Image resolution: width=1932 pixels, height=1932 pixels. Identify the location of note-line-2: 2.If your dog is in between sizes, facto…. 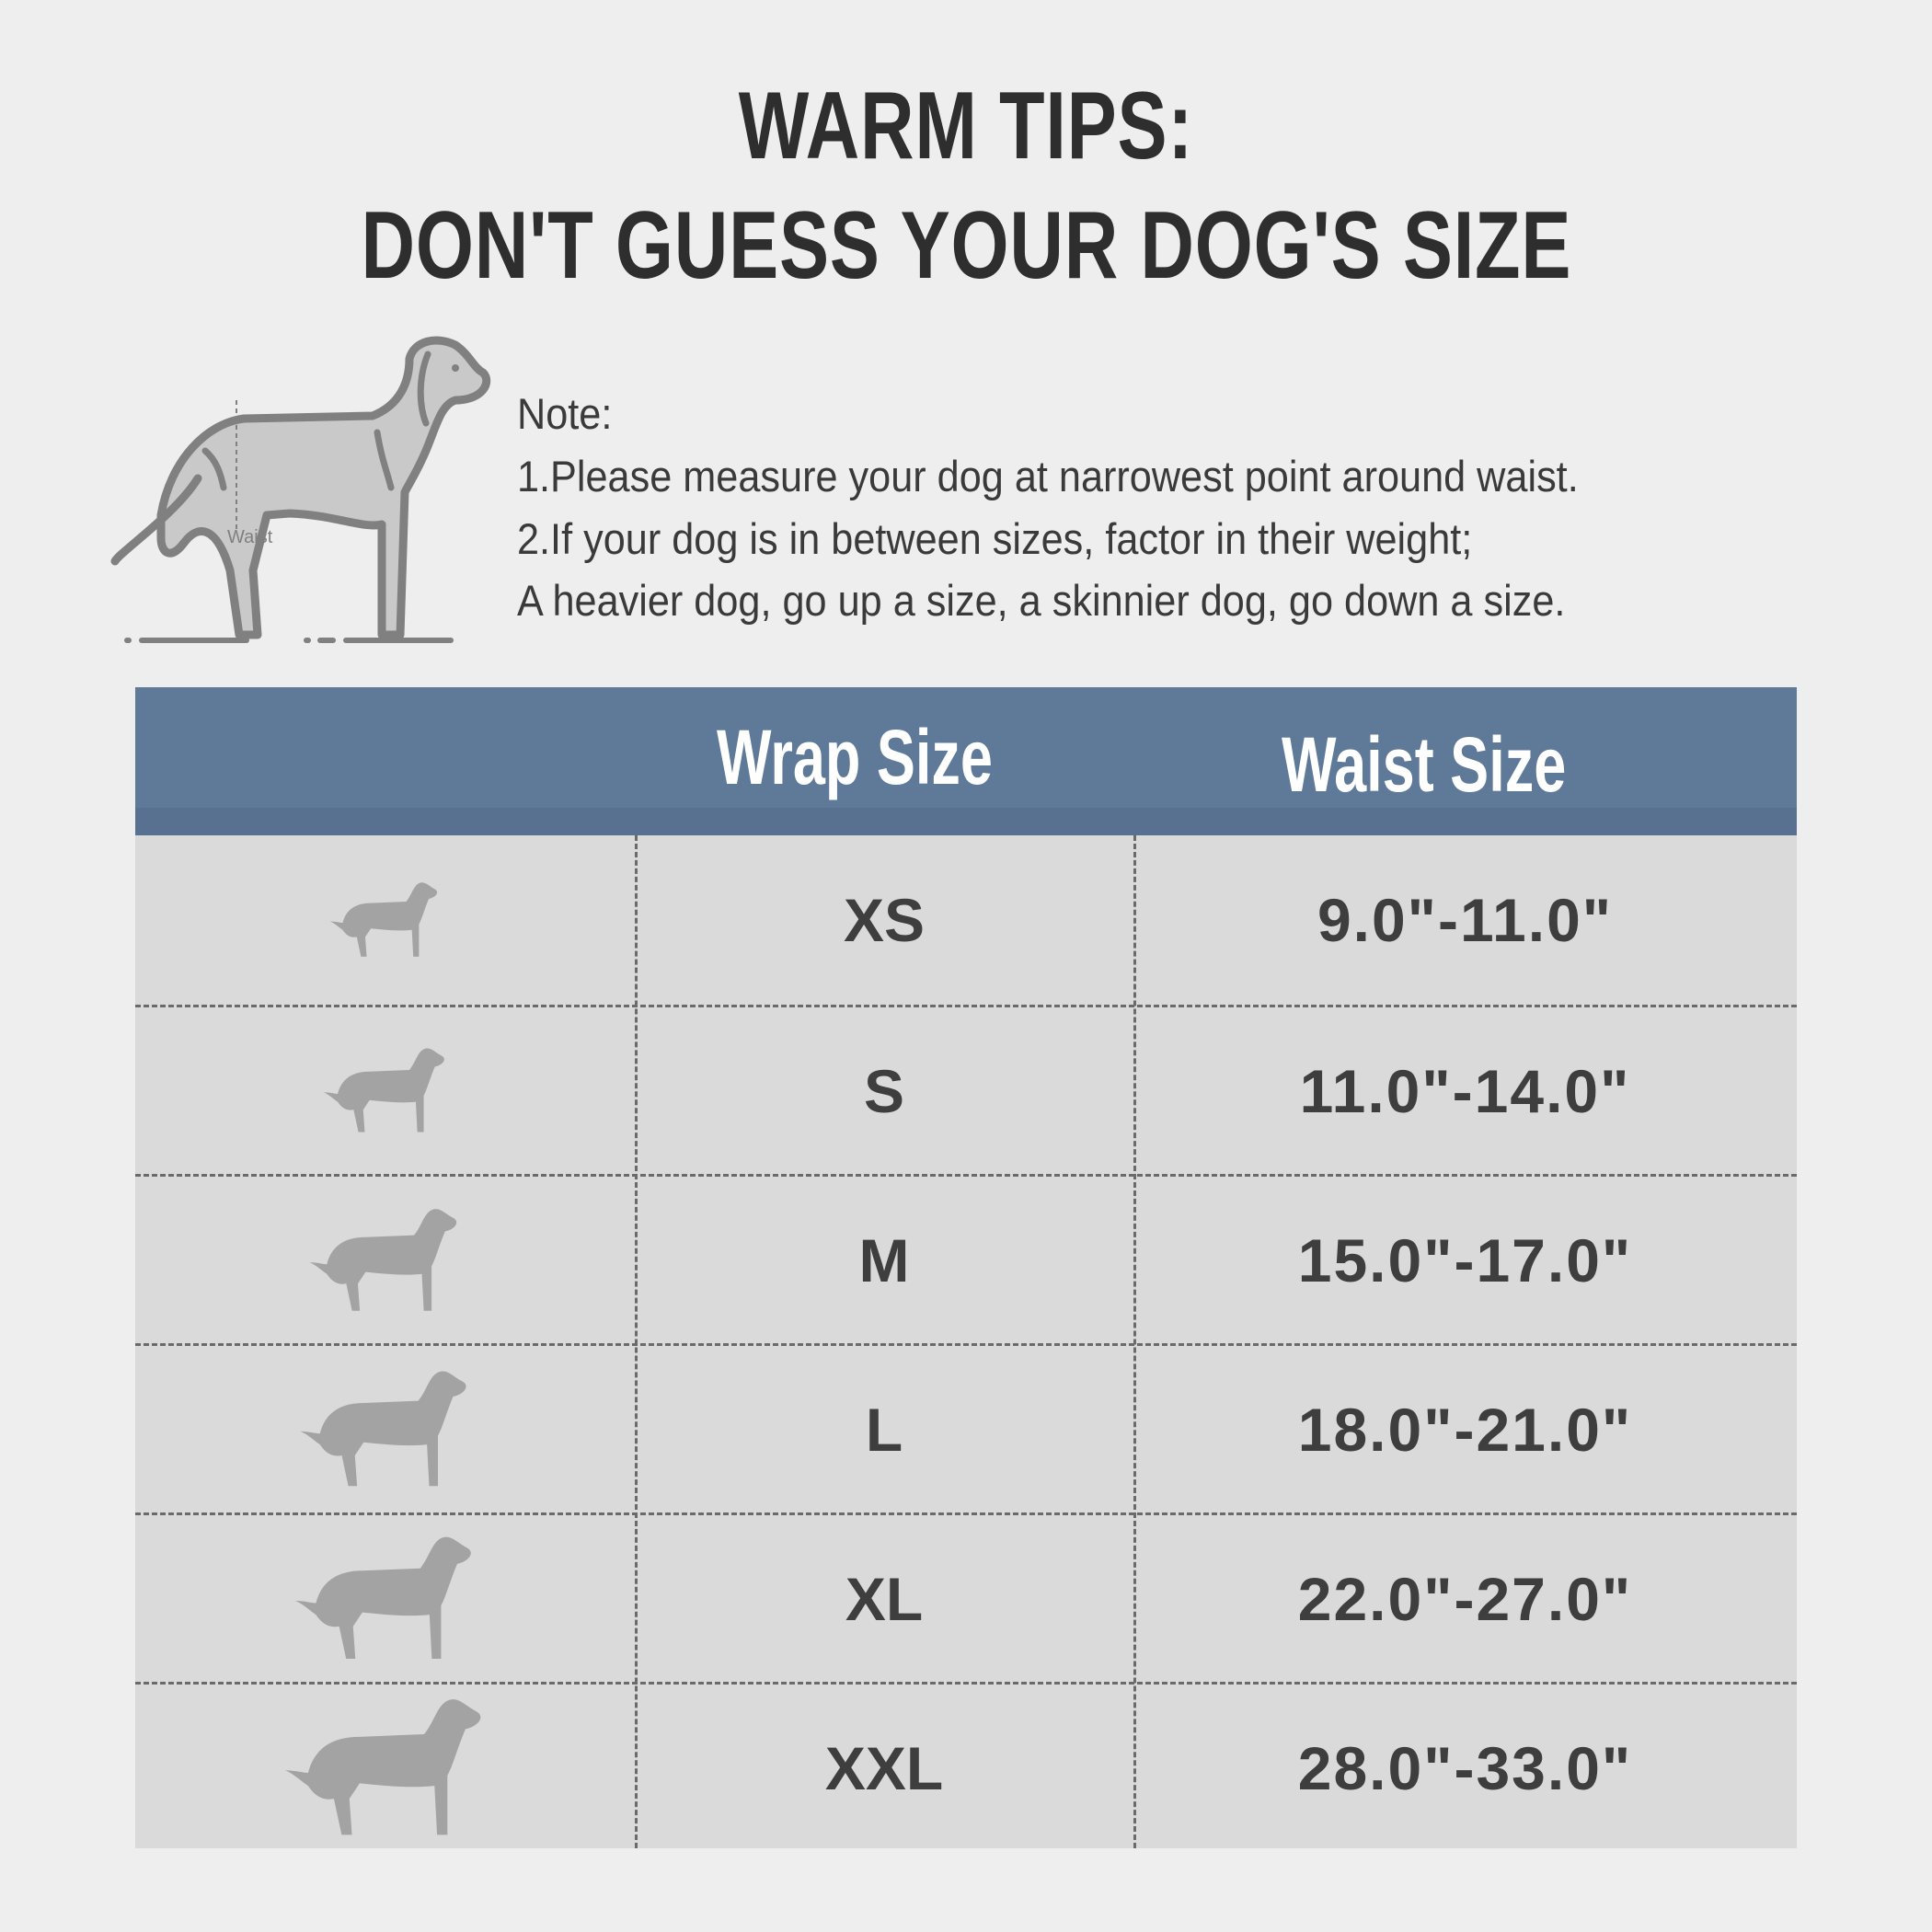
(995, 538).